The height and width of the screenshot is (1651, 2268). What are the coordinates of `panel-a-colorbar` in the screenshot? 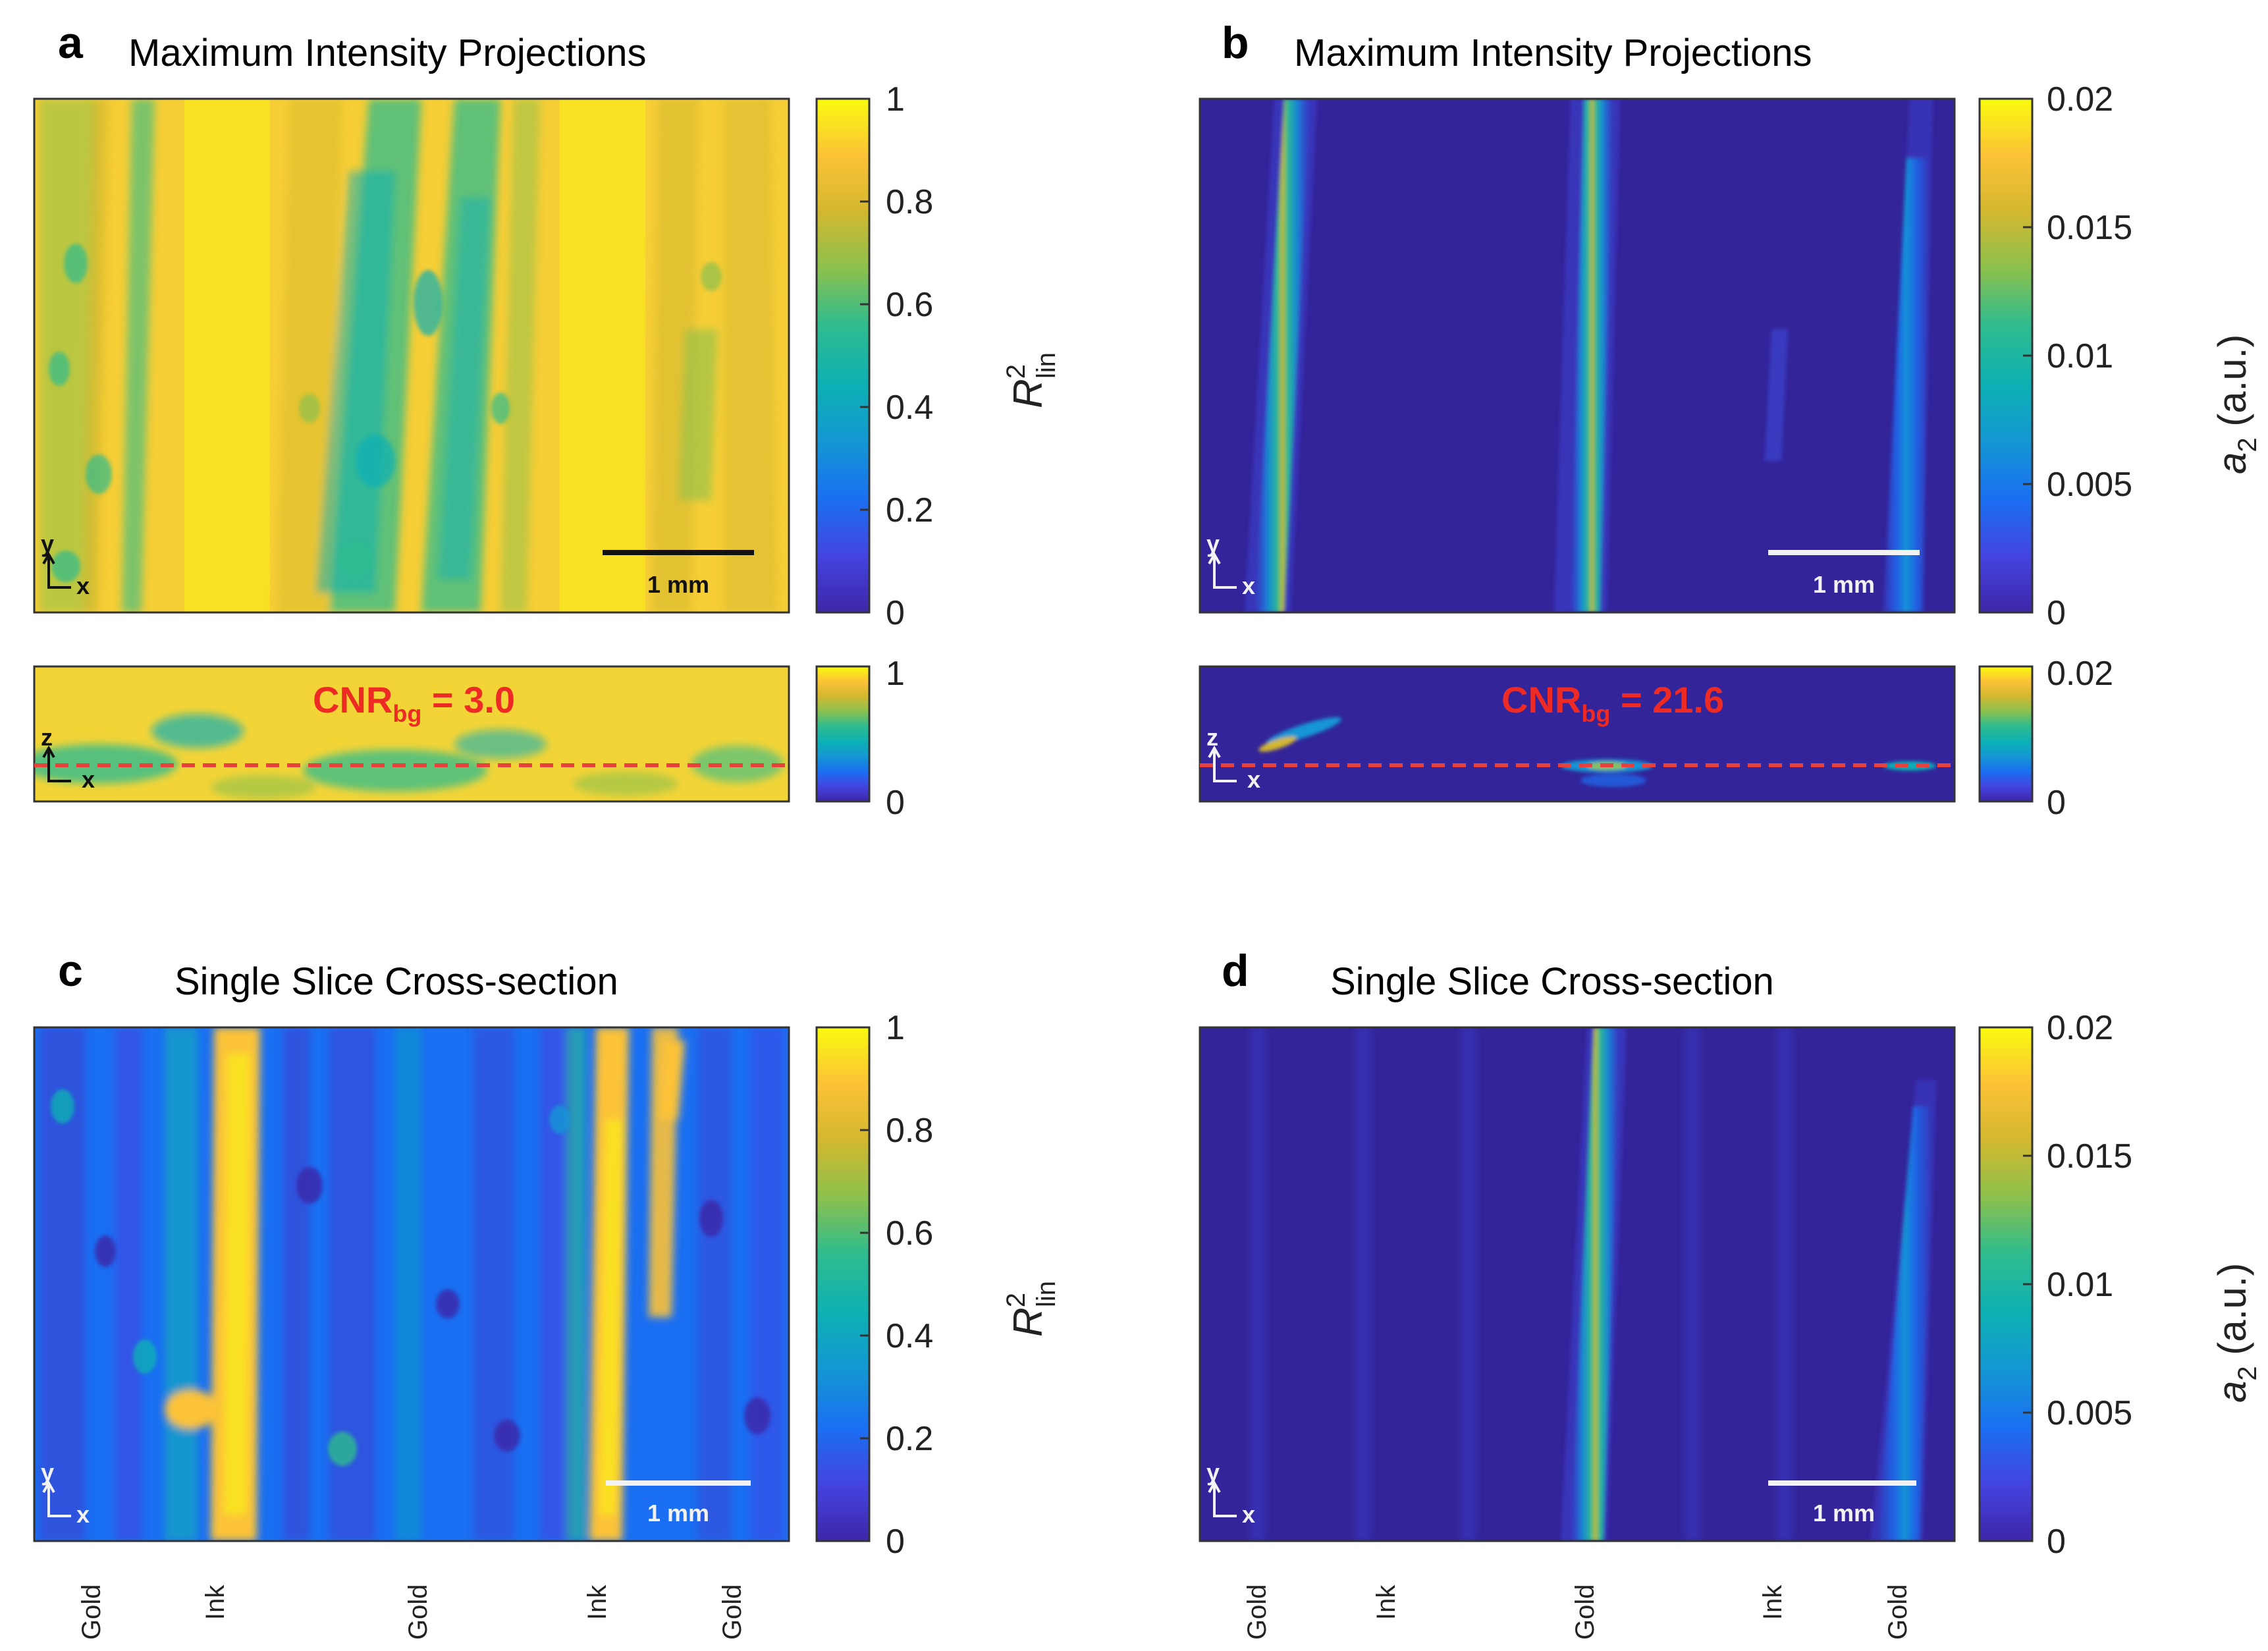 It's located at (843, 356).